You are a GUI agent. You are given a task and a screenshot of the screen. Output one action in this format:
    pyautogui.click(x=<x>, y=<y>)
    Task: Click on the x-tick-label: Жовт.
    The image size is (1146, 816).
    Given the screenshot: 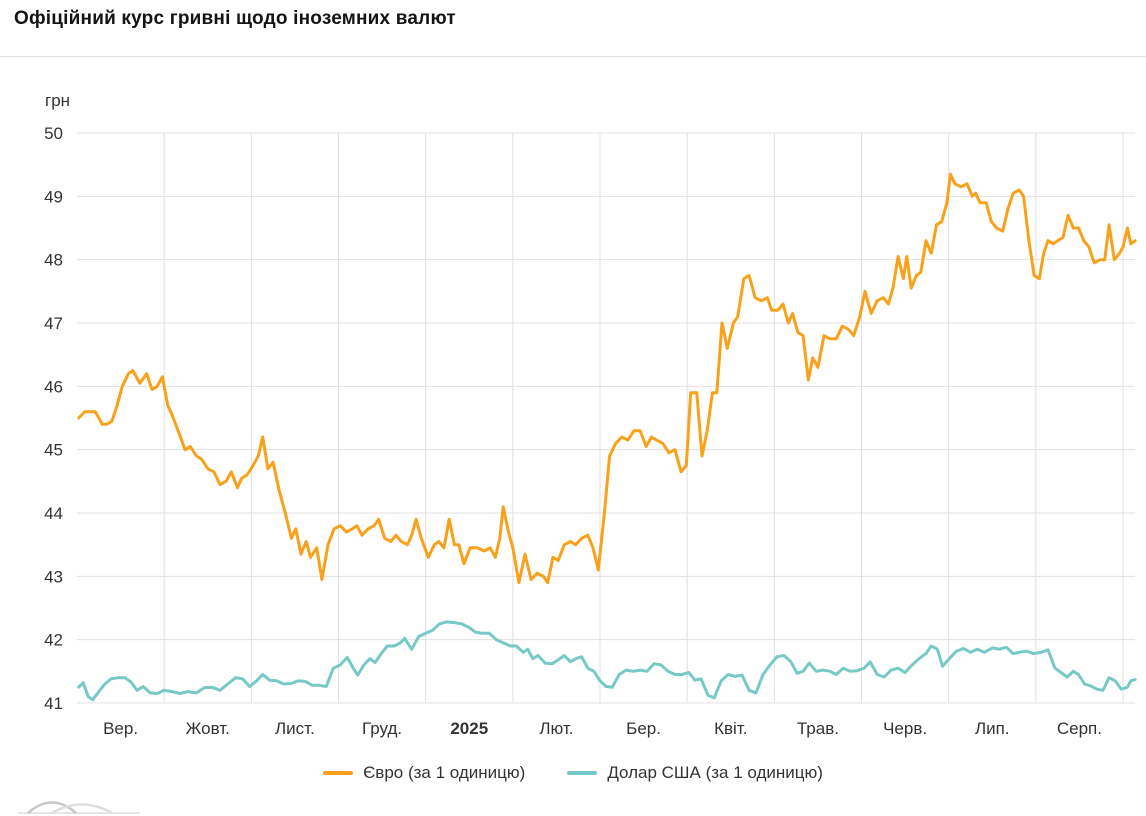 What is the action you would take?
    pyautogui.click(x=208, y=728)
    